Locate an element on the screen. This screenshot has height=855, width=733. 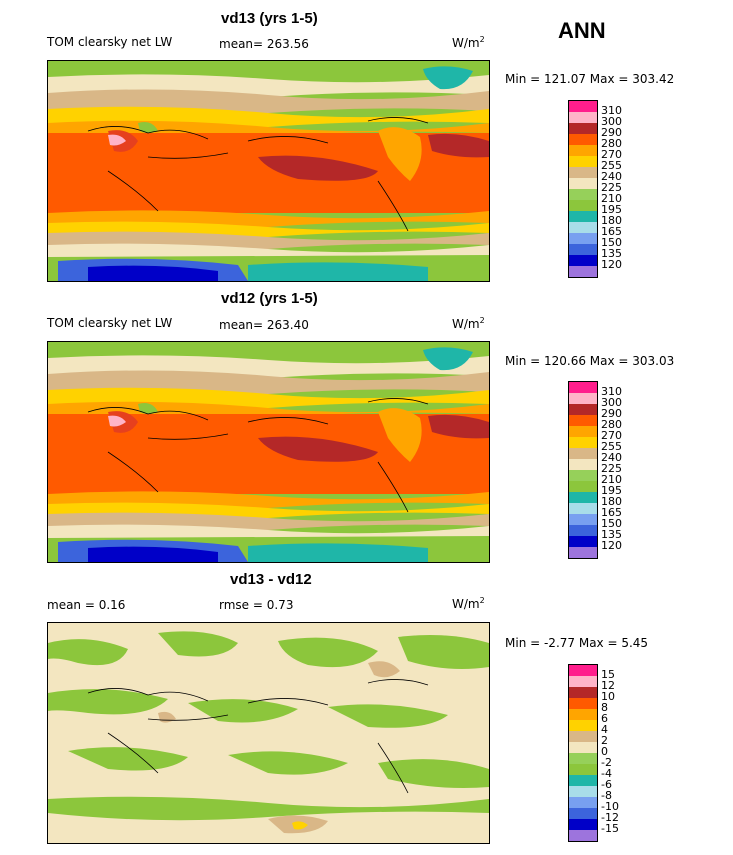
panel3-tick-14: -15 is located at coordinates (610, 828).